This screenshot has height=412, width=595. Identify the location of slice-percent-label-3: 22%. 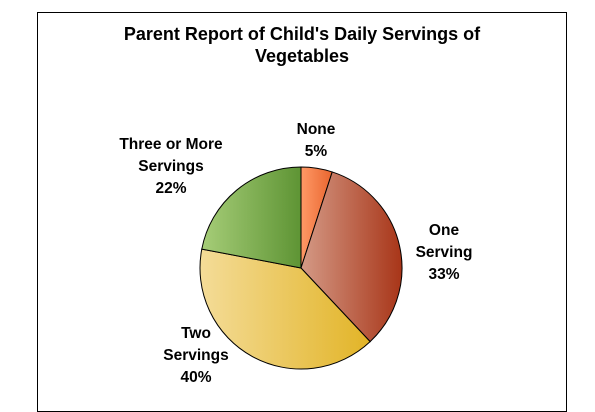
(170, 188).